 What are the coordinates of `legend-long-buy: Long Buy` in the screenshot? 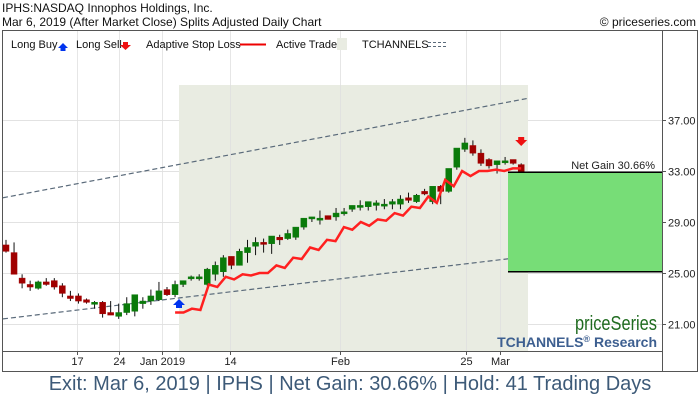 It's located at (34, 45).